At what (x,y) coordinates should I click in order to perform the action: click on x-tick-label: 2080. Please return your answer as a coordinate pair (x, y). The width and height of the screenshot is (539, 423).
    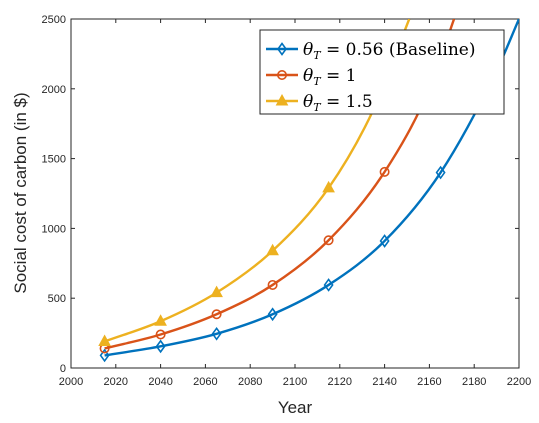
    Looking at the image, I should click on (250, 382).